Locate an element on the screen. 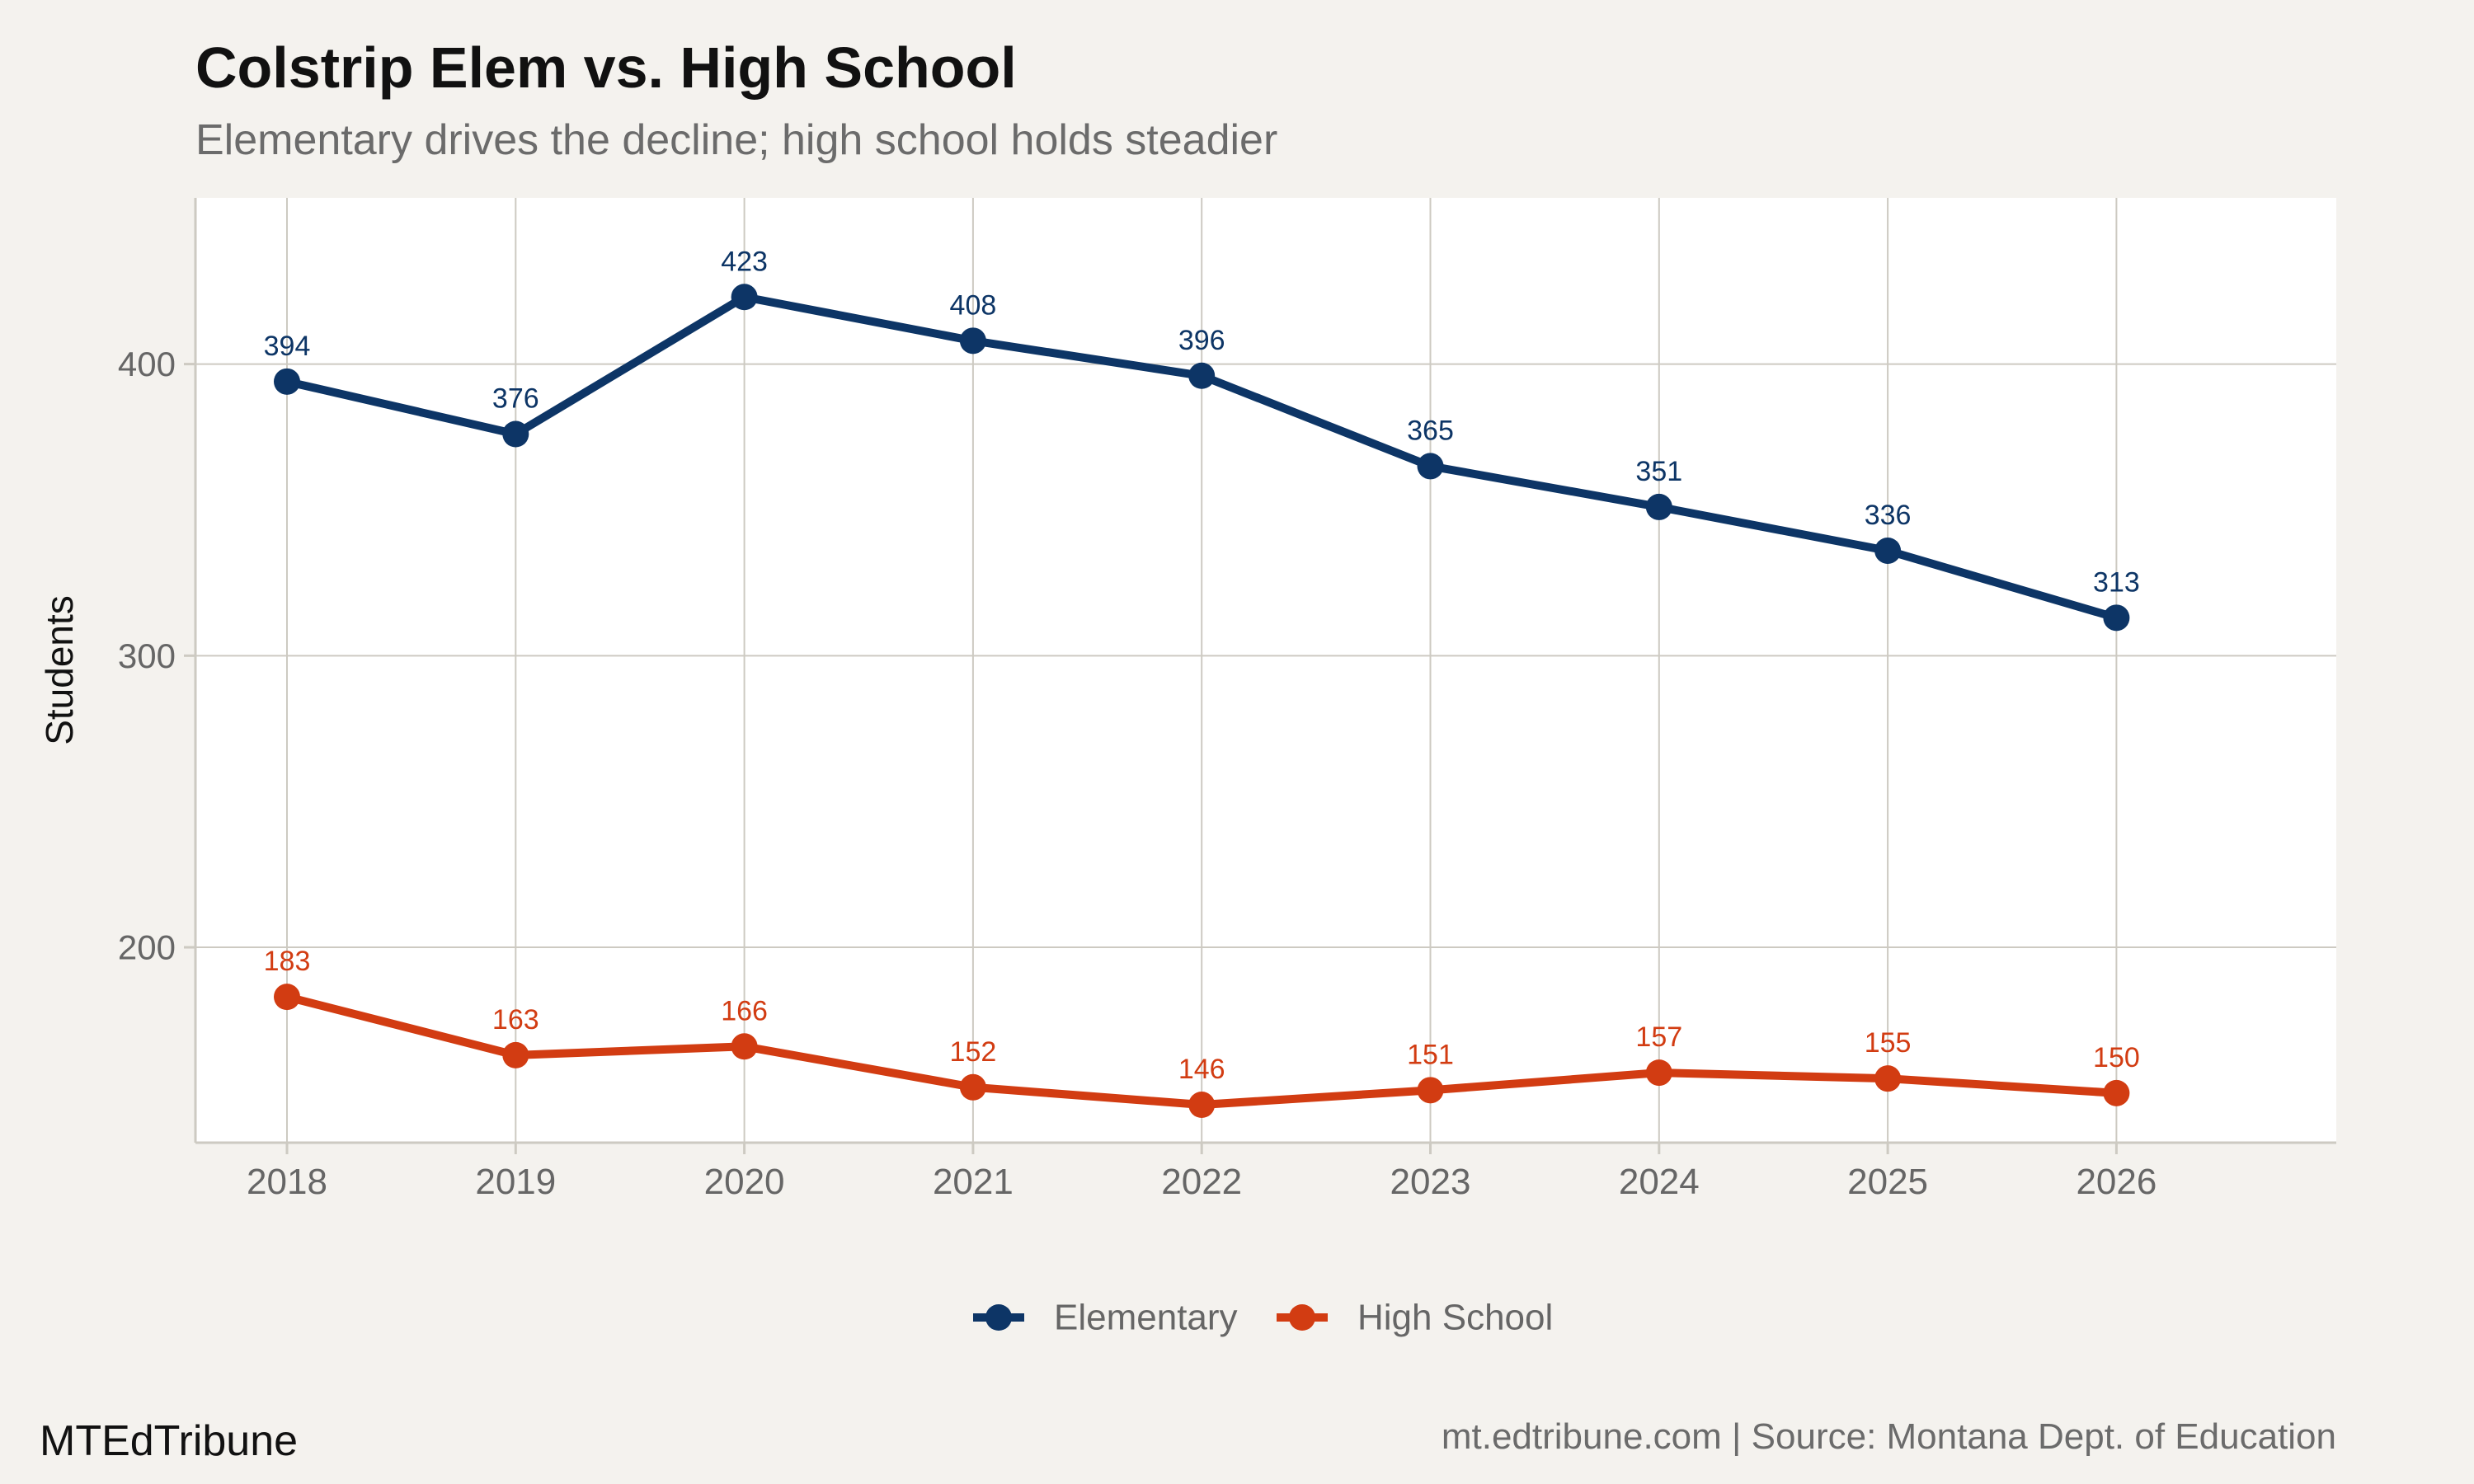 Image resolution: width=2474 pixels, height=1484 pixels. data-label-elementary: 396 is located at coordinates (1201, 340).